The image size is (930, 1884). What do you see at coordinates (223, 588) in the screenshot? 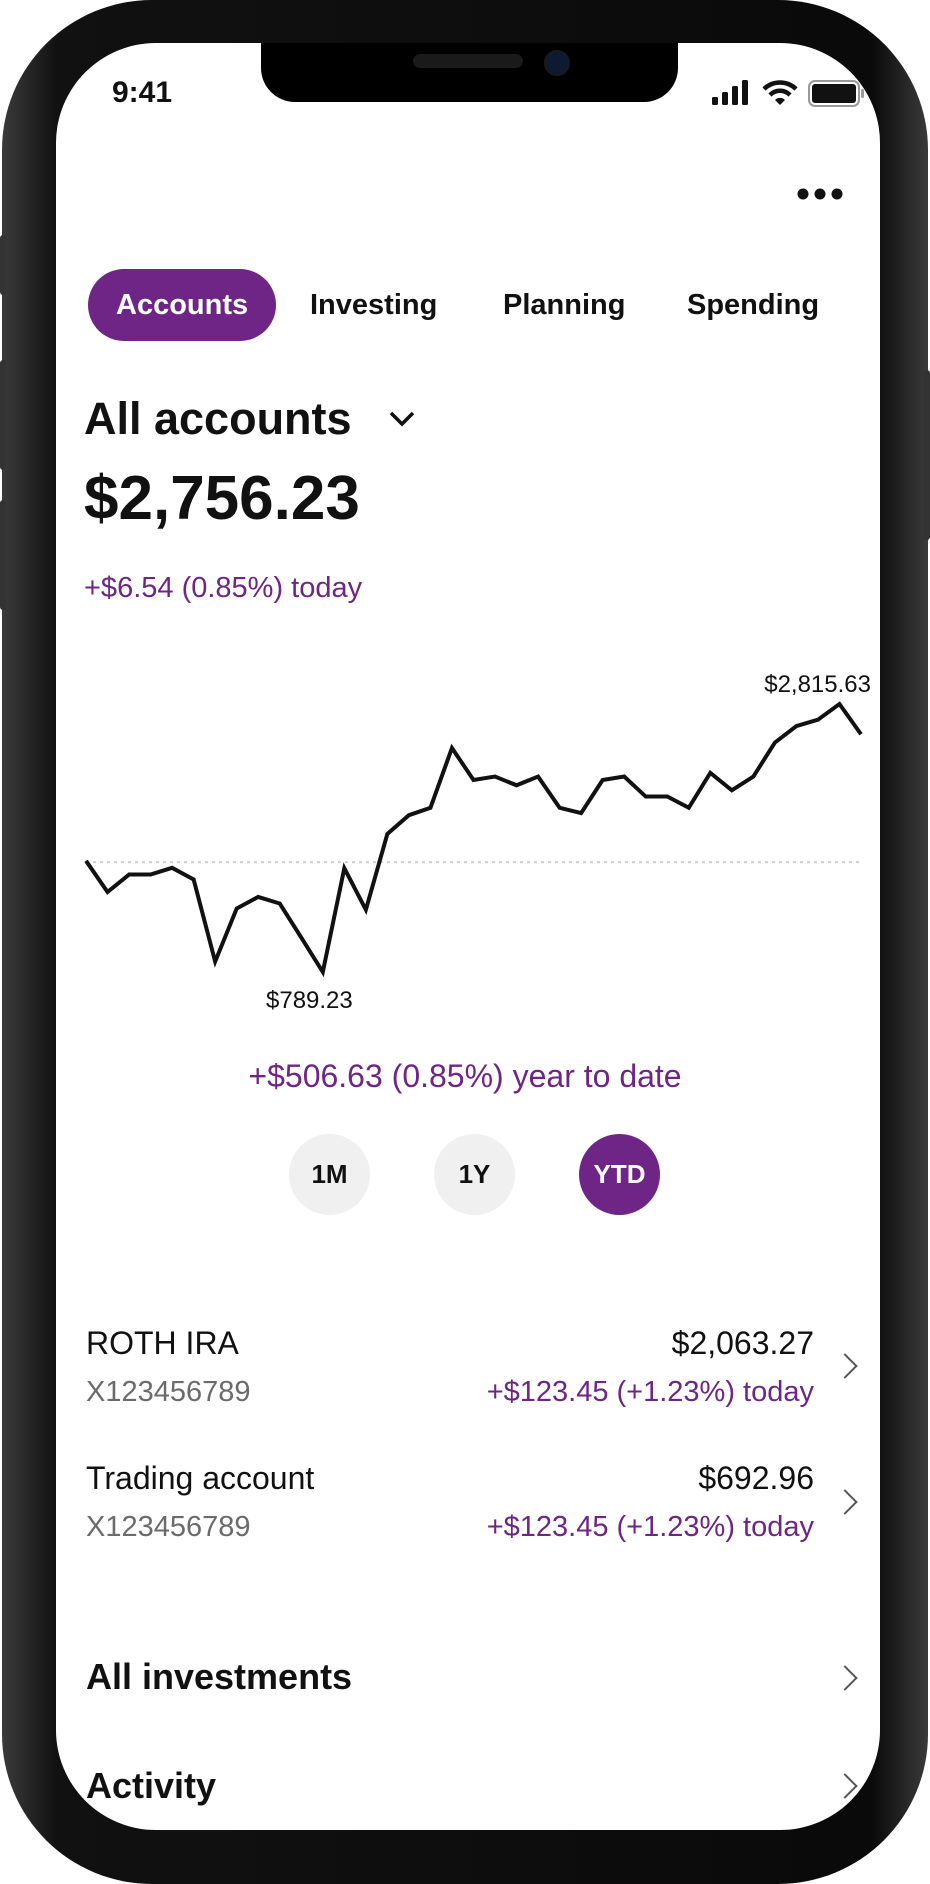
I see `today-change: +$6.54 (0.85%) today` at bounding box center [223, 588].